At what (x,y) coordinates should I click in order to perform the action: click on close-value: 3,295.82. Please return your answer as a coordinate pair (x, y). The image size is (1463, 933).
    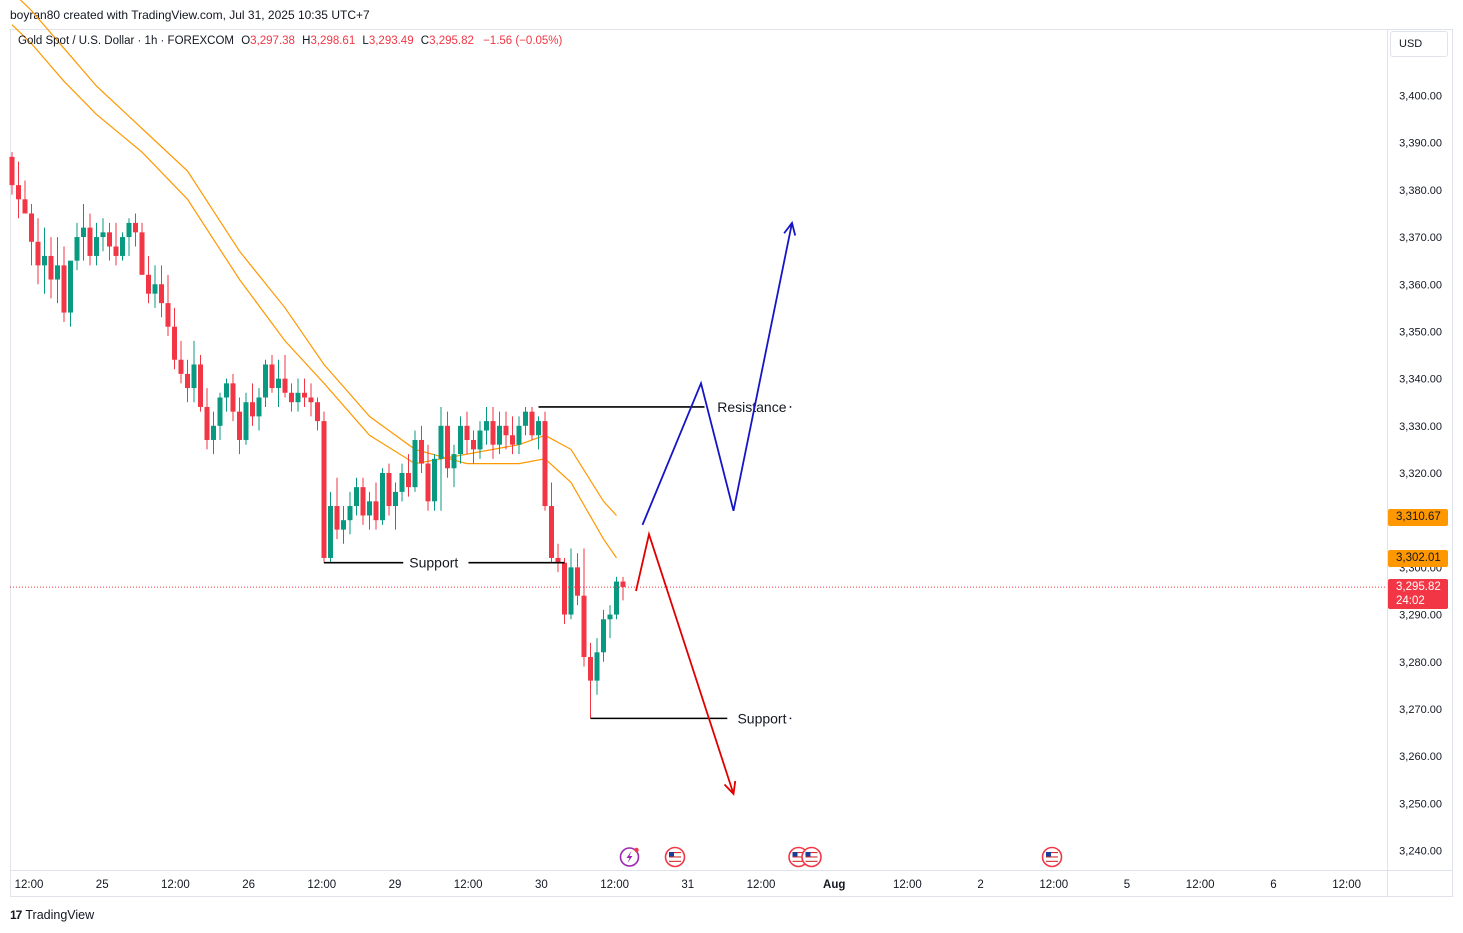
    Looking at the image, I should click on (451, 41).